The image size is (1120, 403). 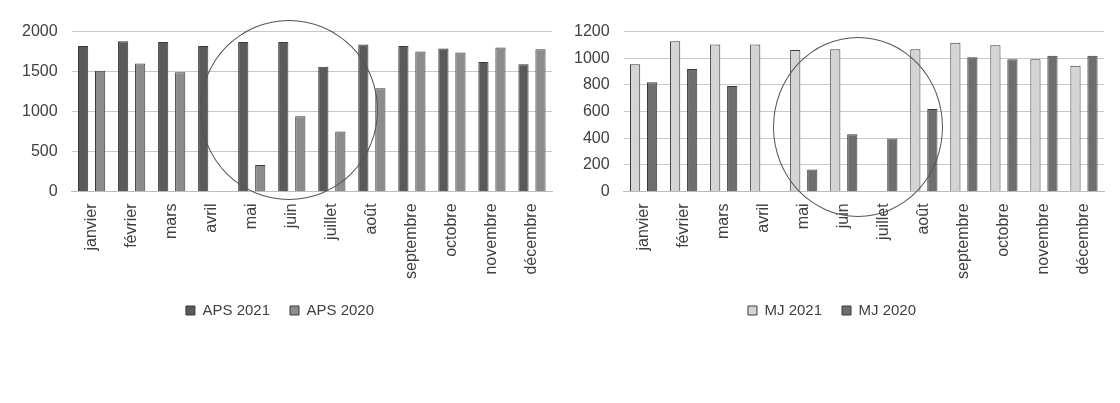 What do you see at coordinates (596, 84) in the screenshot?
I see `y-tick-label: 800` at bounding box center [596, 84].